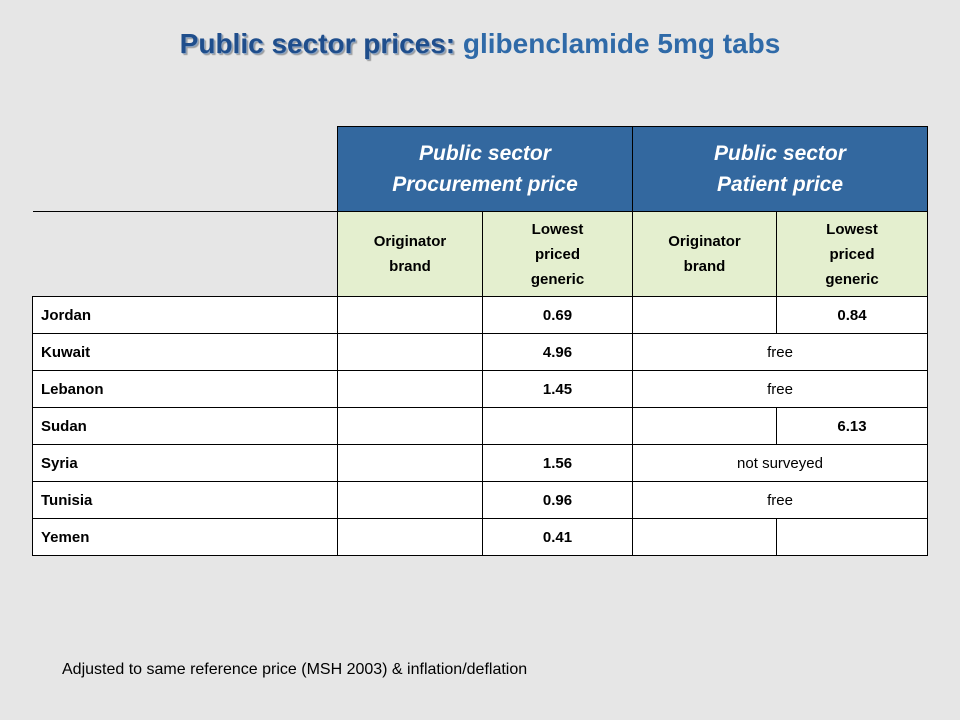  What do you see at coordinates (704, 254) in the screenshot?
I see `subheader-pat-originator: Originator brand` at bounding box center [704, 254].